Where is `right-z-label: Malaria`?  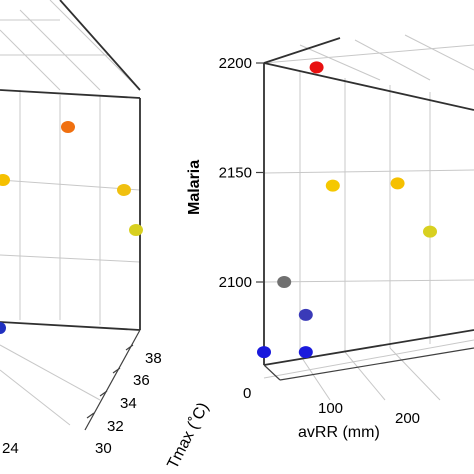
right-z-label: Malaria is located at coordinates (194, 187).